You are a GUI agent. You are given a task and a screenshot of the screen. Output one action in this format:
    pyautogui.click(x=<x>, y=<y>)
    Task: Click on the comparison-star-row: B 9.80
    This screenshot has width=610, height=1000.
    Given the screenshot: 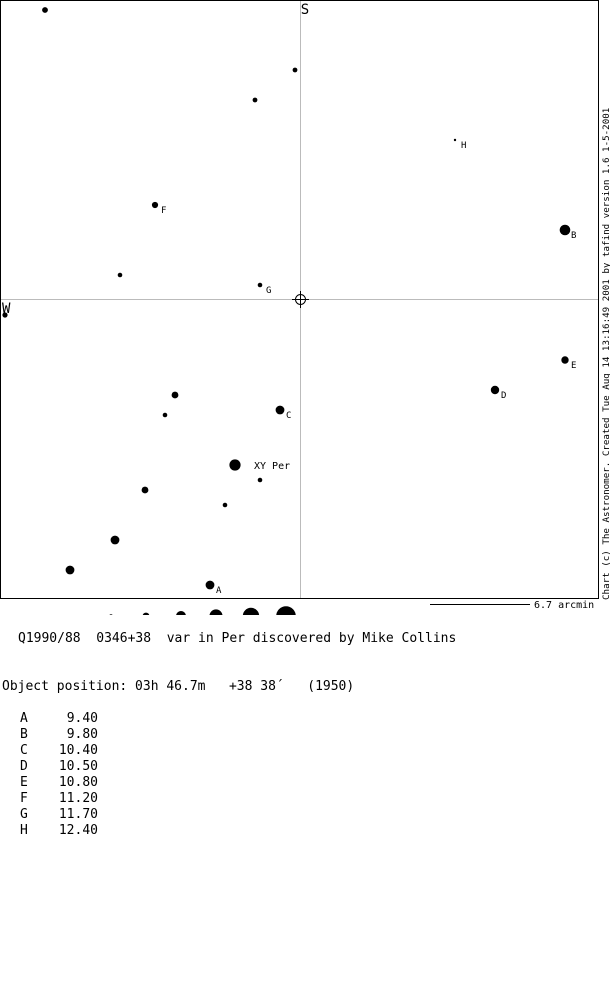 What is the action you would take?
    pyautogui.click(x=59, y=735)
    